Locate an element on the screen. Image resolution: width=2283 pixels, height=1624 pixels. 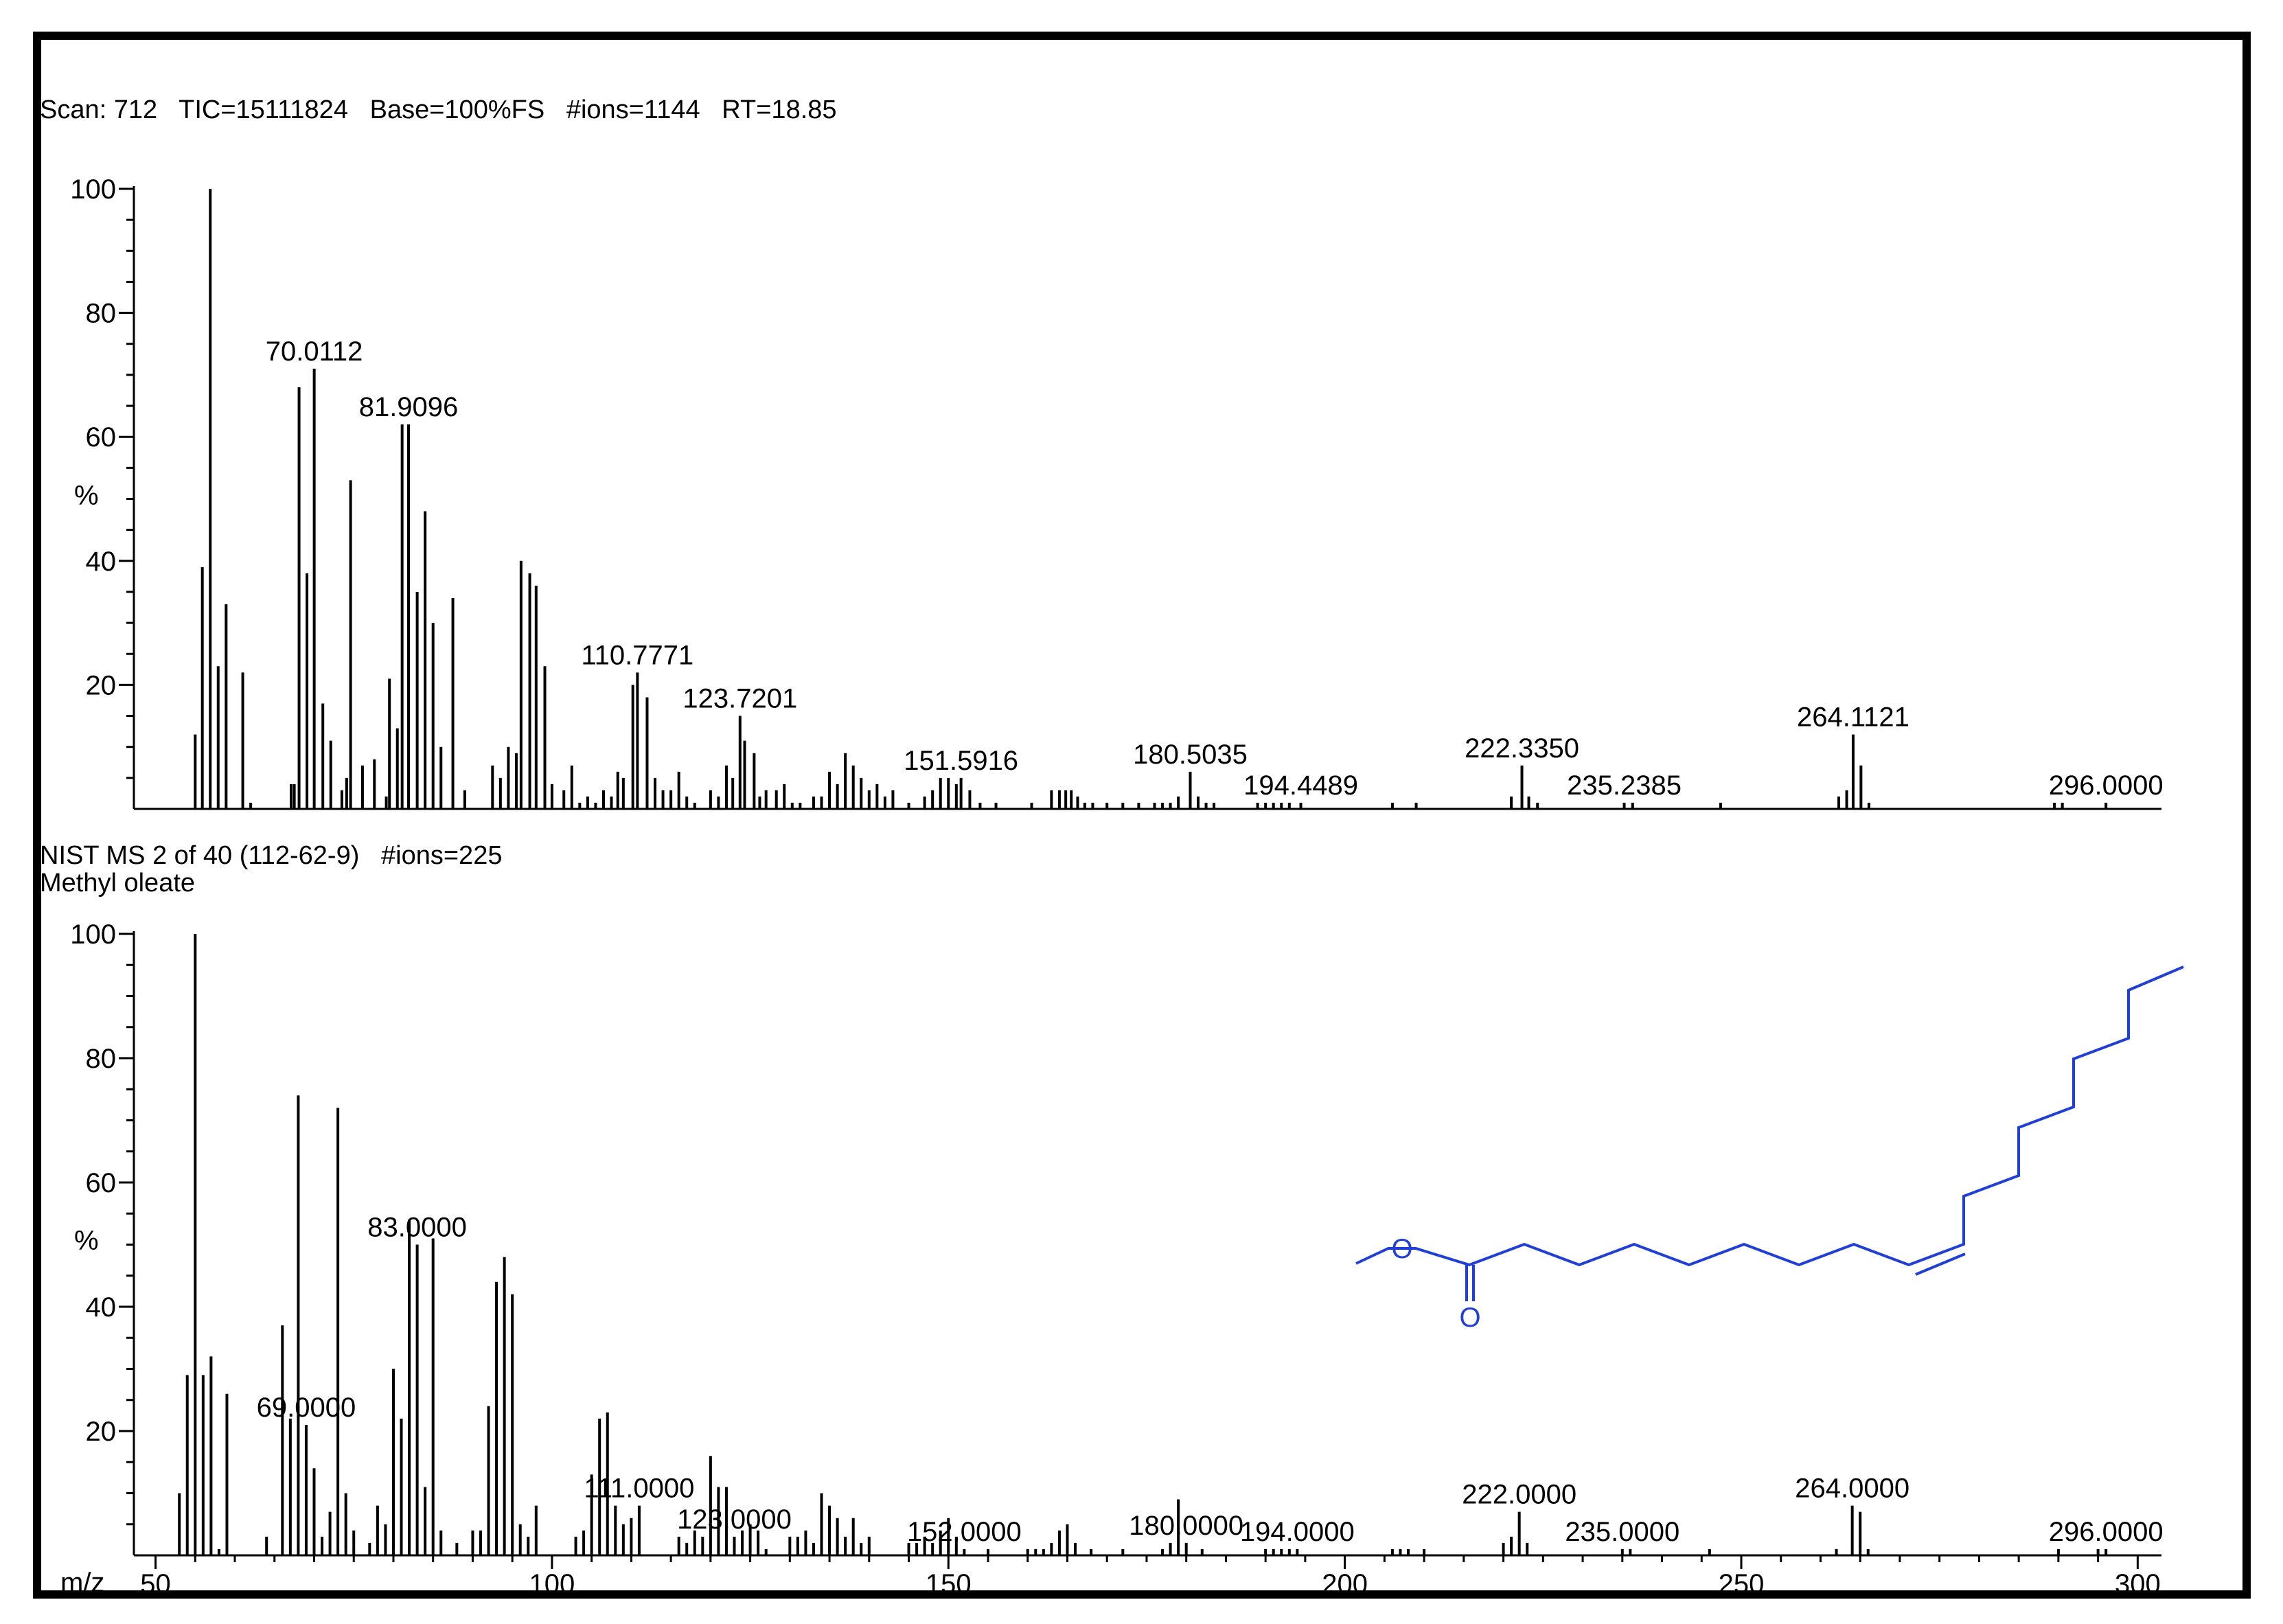
x-unit-label: m/z is located at coordinates (82, 1583).